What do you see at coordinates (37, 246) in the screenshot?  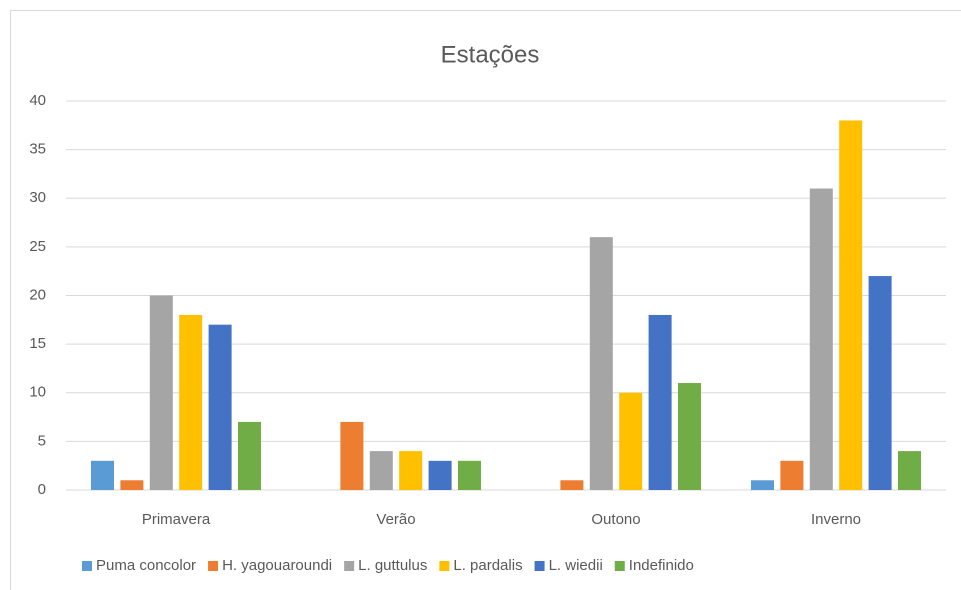 I see `y-tick-label: 25` at bounding box center [37, 246].